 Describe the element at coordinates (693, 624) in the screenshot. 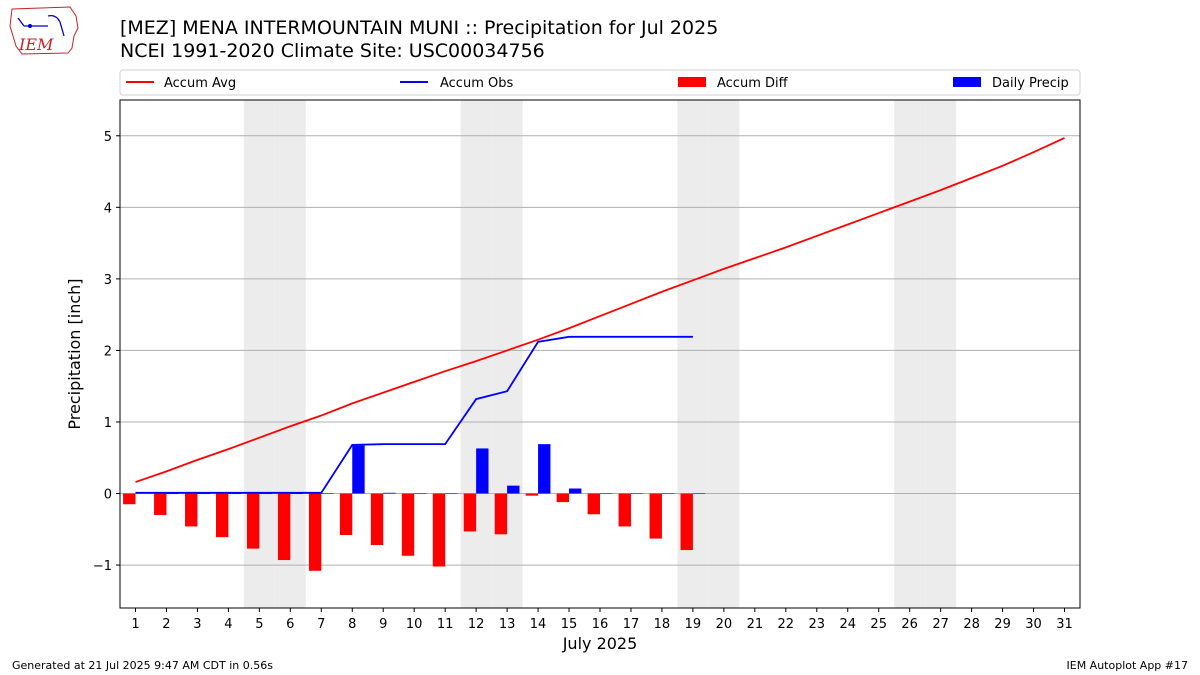

I see `x-tick-label-19: 19` at that location.